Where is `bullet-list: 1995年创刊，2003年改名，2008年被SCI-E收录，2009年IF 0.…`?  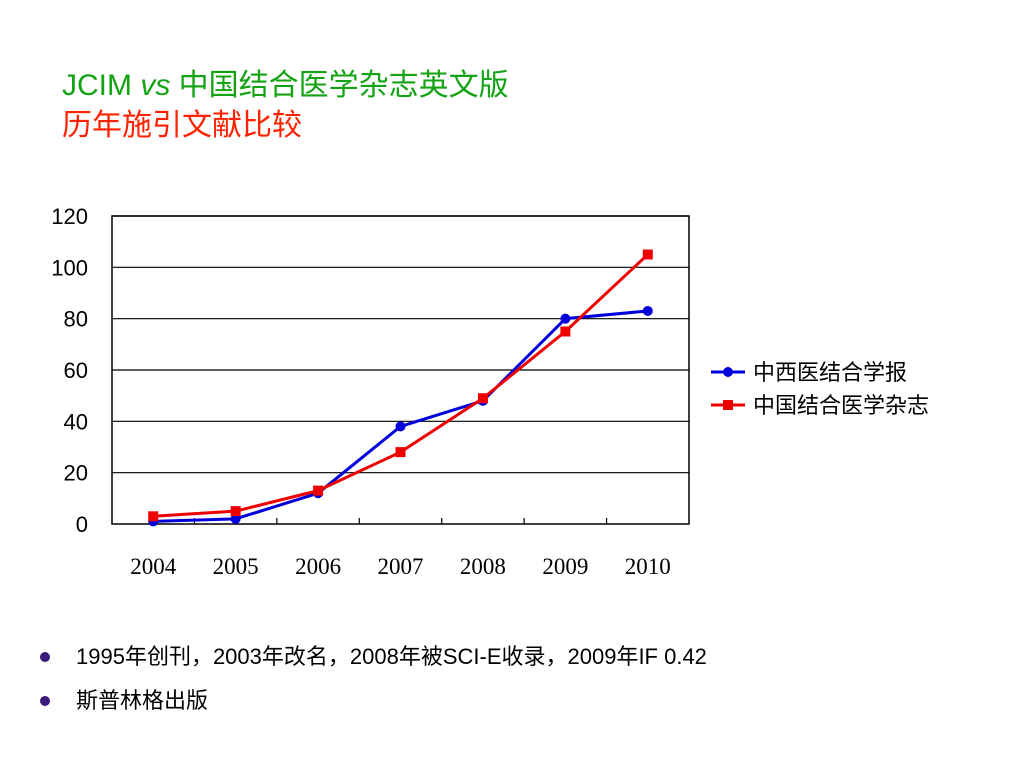 bullet-list: 1995年创刊，2003年改名，2008年被SCI-E收录，2009年IF 0.… is located at coordinates (373, 684).